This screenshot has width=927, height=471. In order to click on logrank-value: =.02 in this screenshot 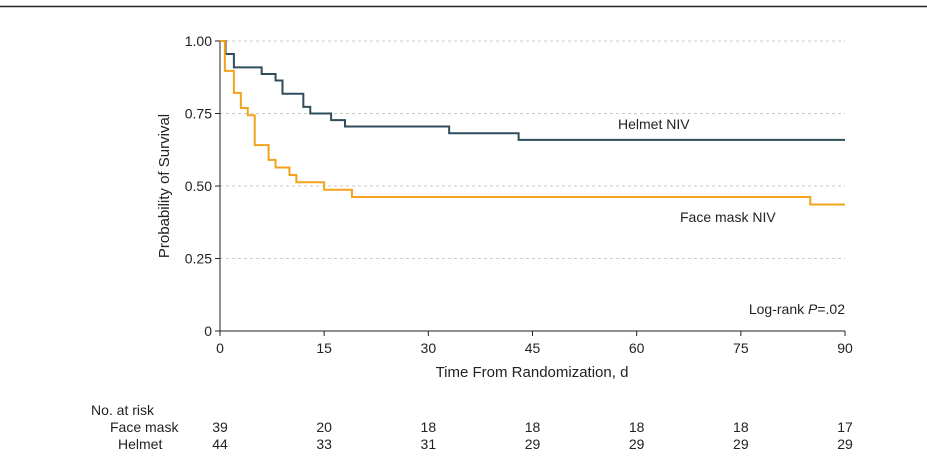, I will do `click(831, 309)`.